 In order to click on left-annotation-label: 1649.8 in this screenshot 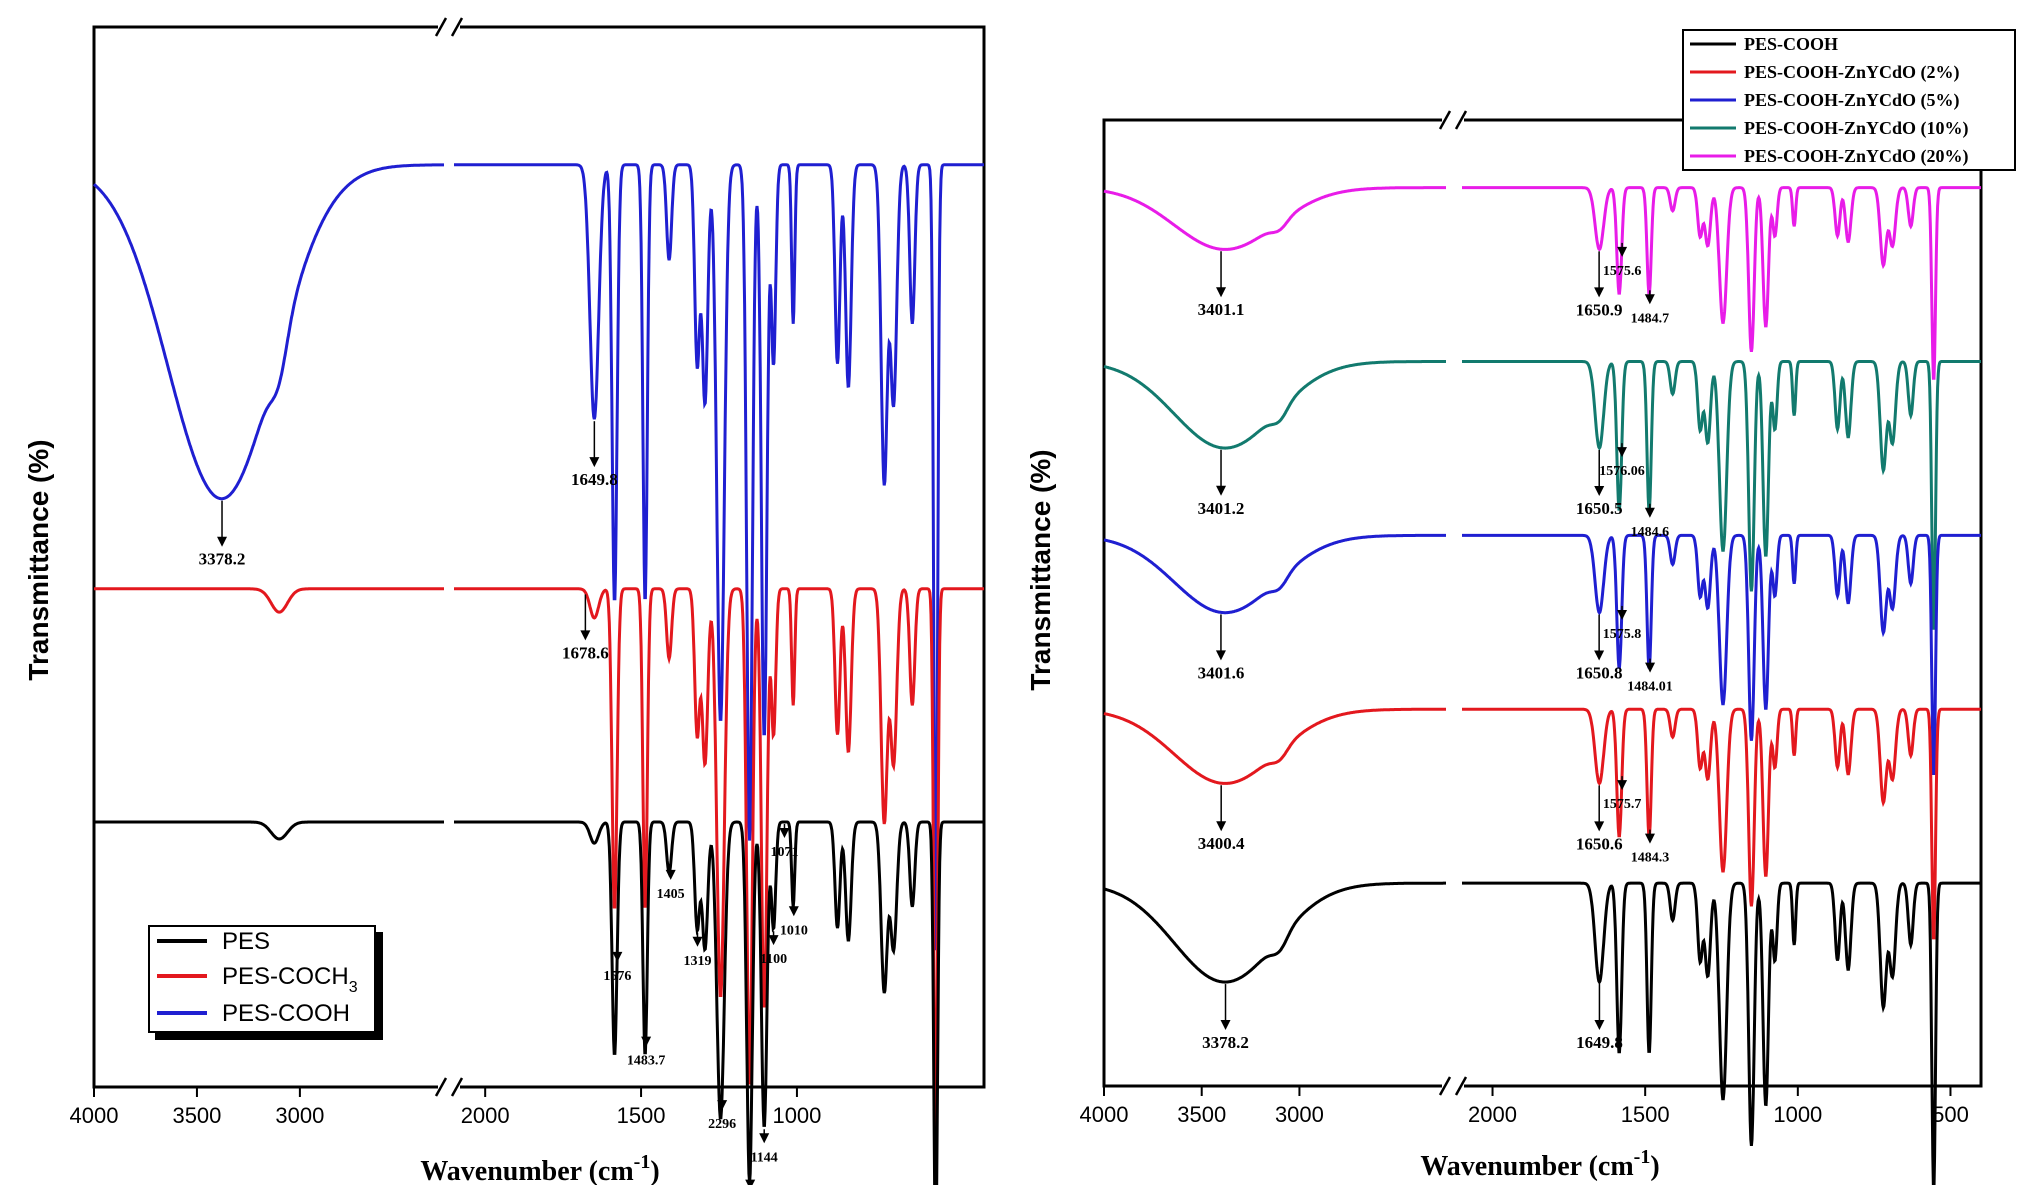, I will do `click(594, 479)`.